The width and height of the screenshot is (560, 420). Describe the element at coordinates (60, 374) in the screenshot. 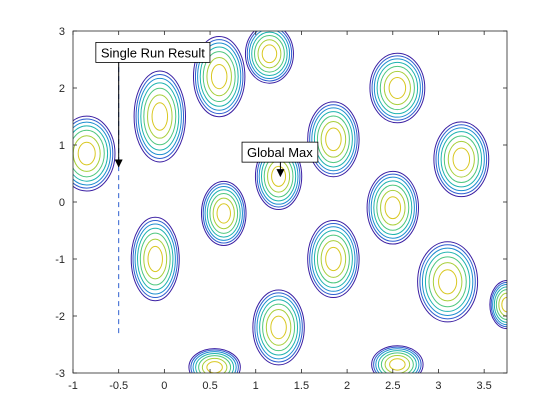

I see `y-tick-label: -3` at that location.